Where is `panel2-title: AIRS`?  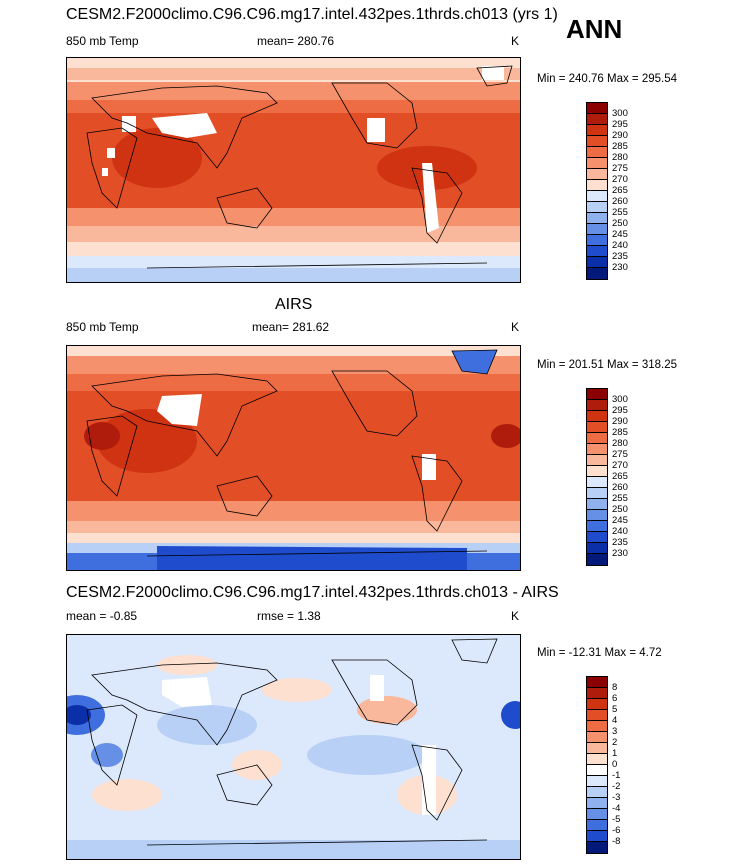
panel2-title: AIRS is located at coordinates (294, 304).